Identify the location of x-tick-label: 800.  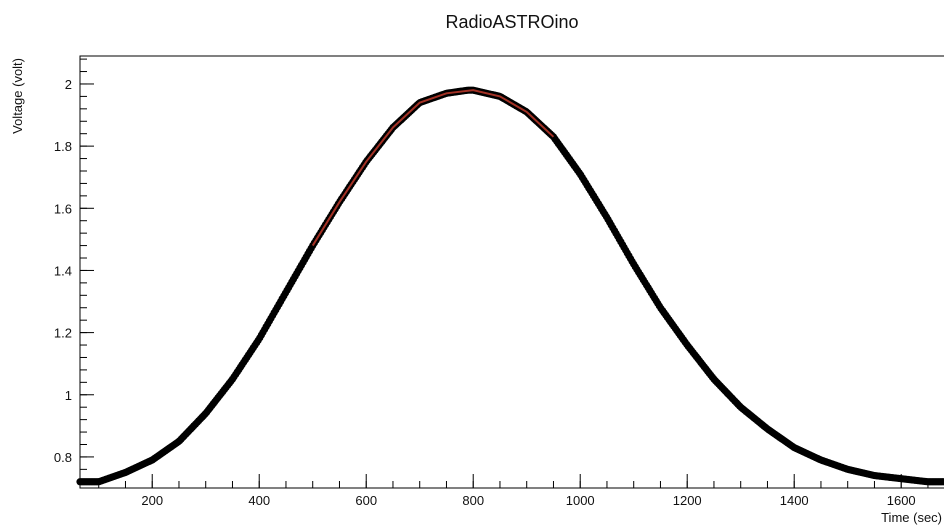
(473, 500).